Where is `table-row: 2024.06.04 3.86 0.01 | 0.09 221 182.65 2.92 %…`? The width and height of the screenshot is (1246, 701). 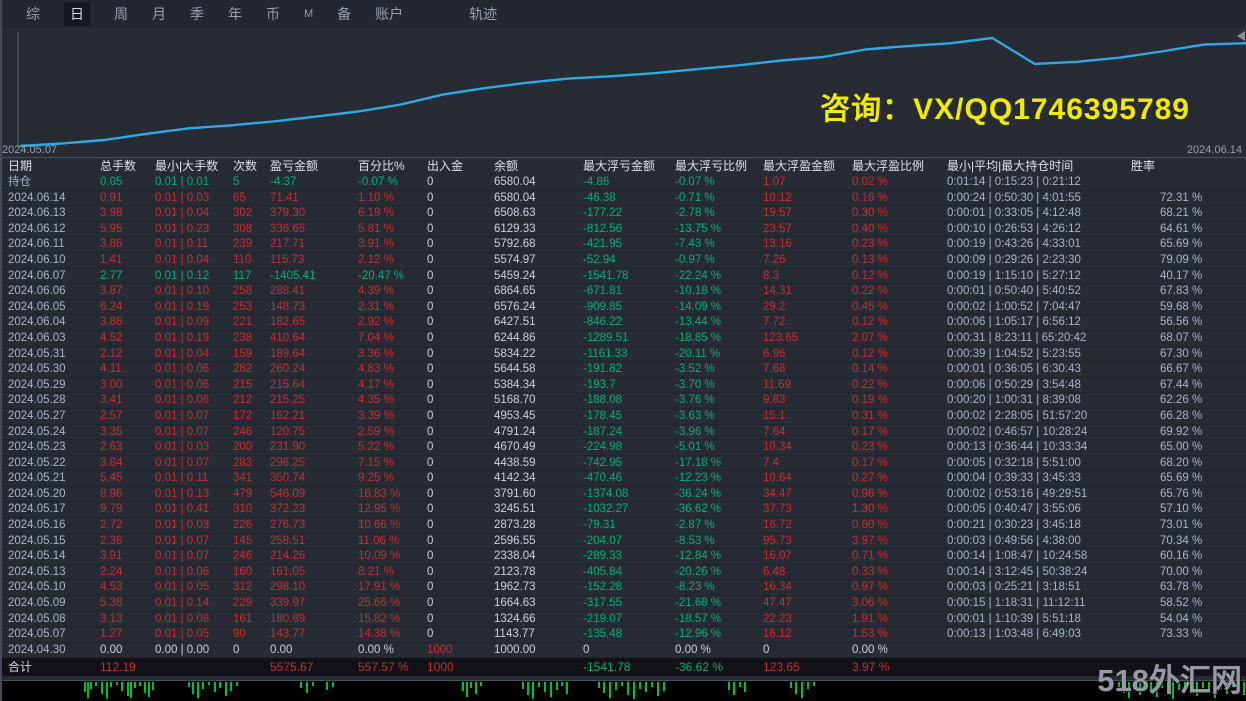
table-row: 2024.06.04 3.86 0.01 | 0.09 221 182.65 2.92 %… is located at coordinates (623, 323).